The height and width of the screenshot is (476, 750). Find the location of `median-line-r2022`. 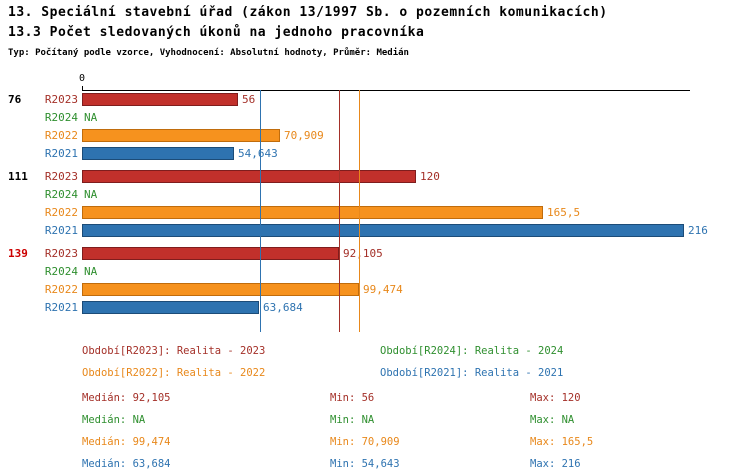

median-line-r2022 is located at coordinates (360, 211).